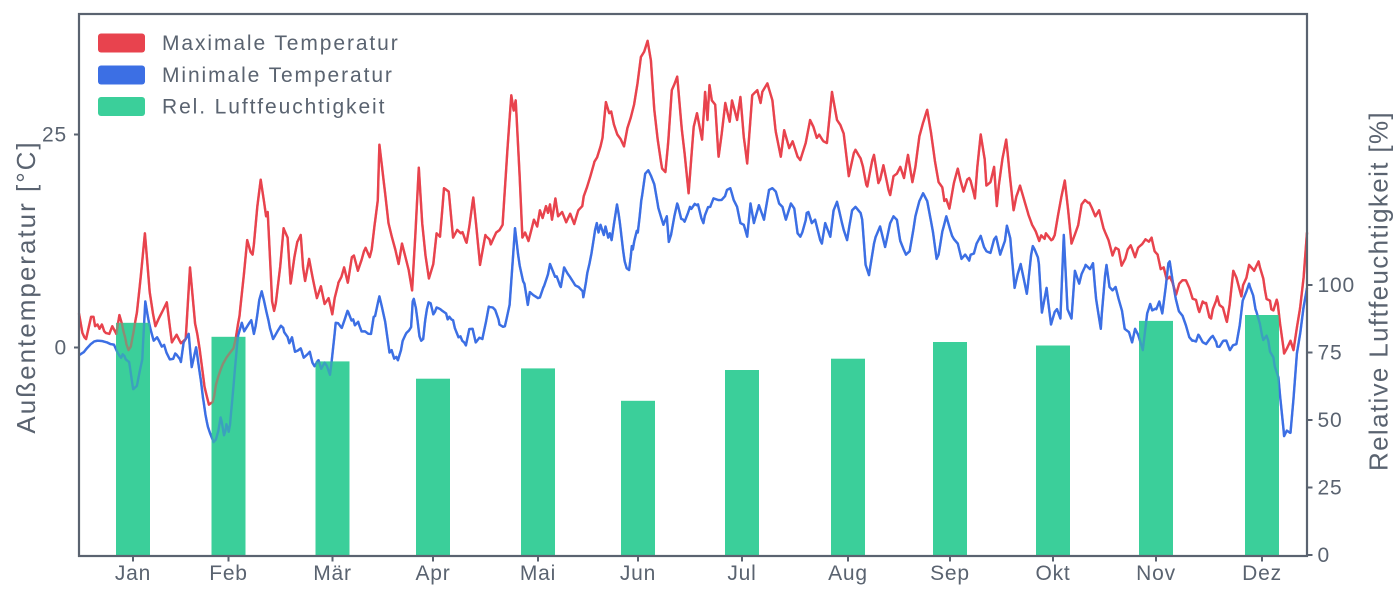  I want to click on svg-text: Rel. Luftfeuchtigkeit, so click(274, 107).